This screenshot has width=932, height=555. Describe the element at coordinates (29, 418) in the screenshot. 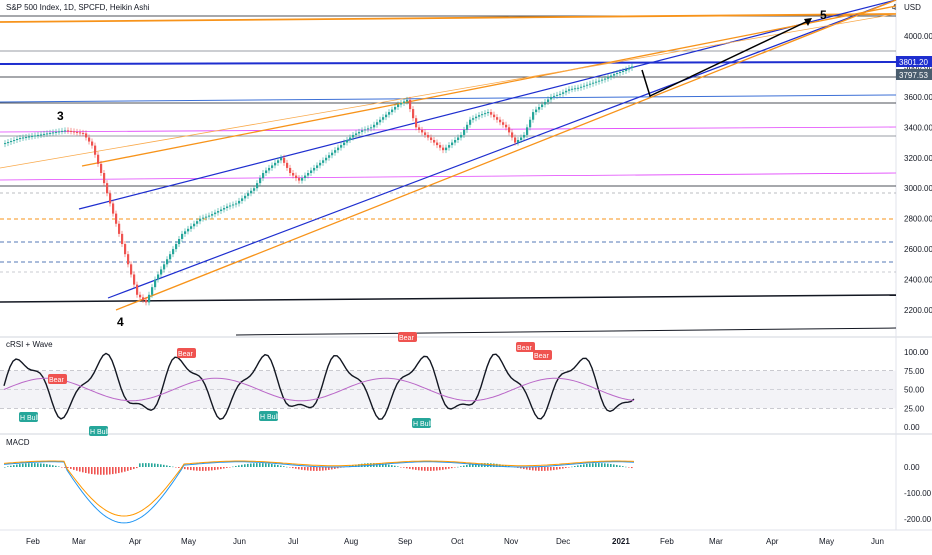

I see `signal-badge-text-5: H Bull` at that location.